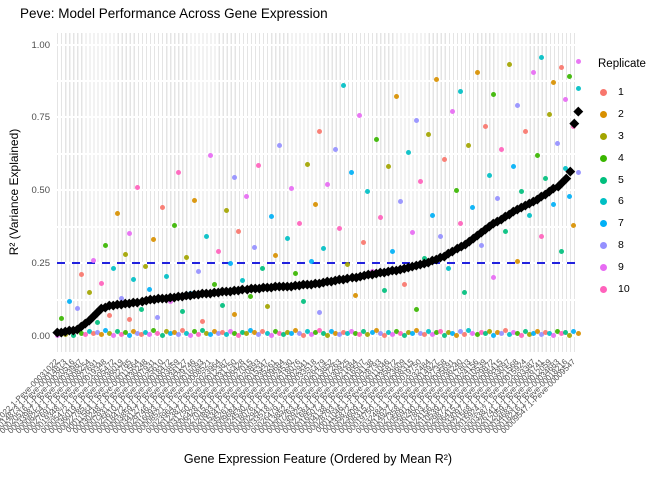 Image resolution: width=672 pixels, height=480 pixels. What do you see at coordinates (632, 93) in the screenshot?
I see `legend-item-replicate-1: 1` at bounding box center [632, 93].